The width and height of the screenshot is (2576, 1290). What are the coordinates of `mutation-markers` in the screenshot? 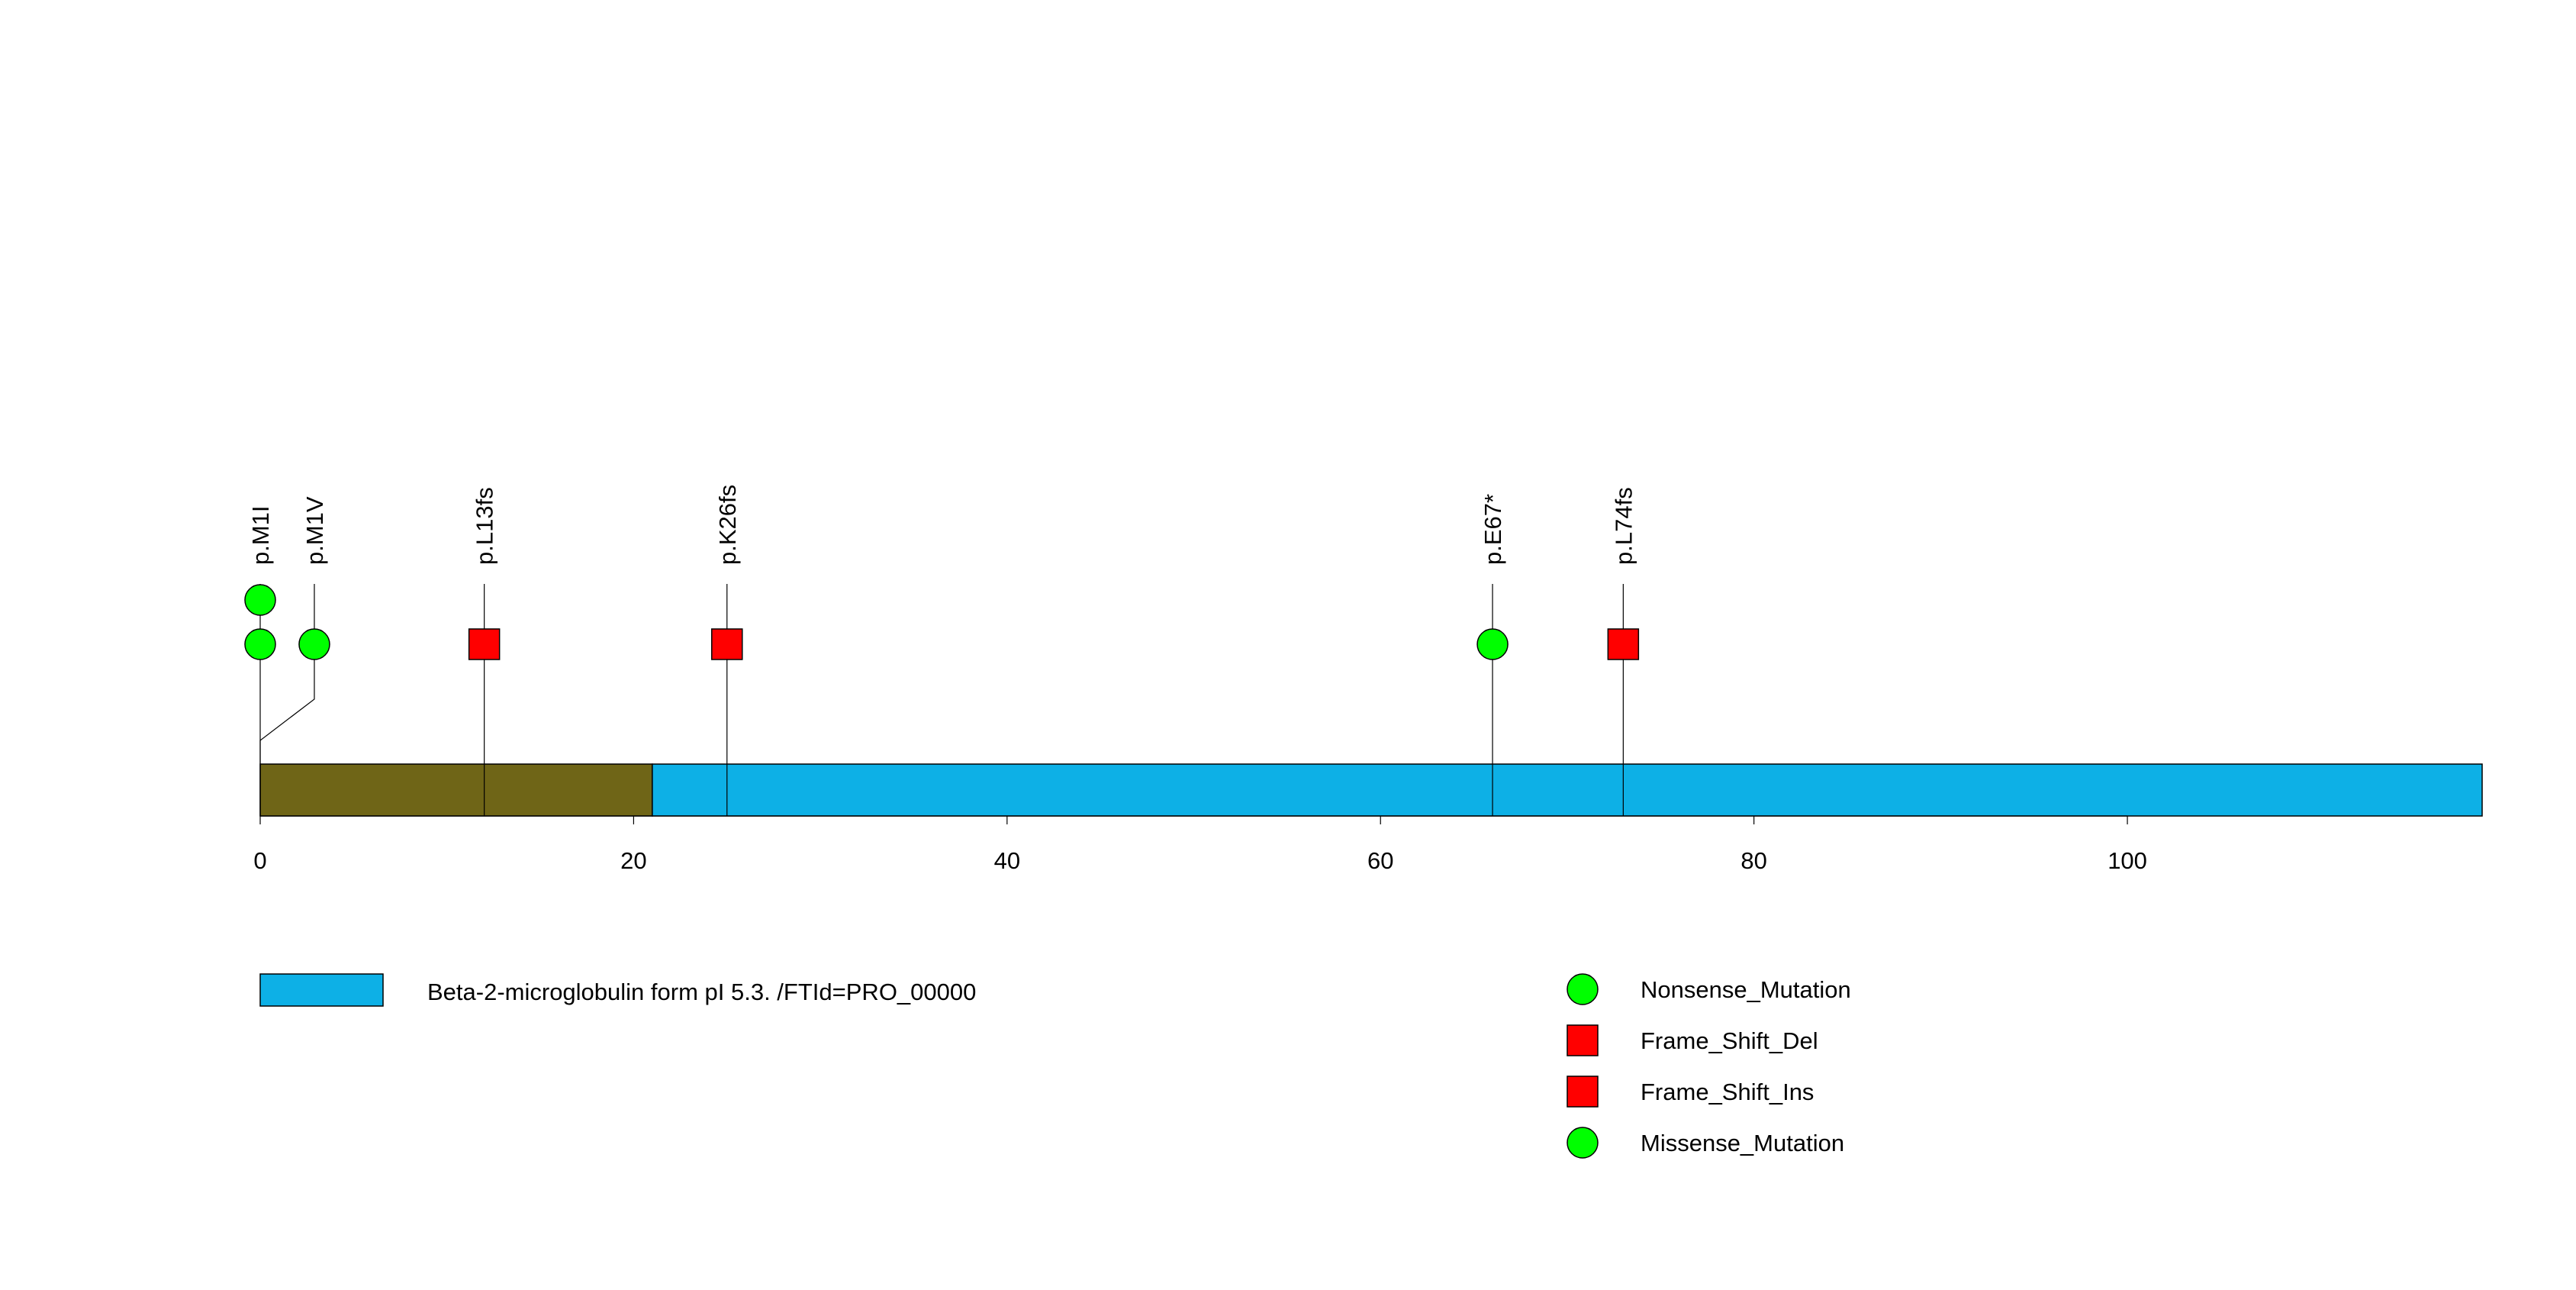 It's located at (942, 622).